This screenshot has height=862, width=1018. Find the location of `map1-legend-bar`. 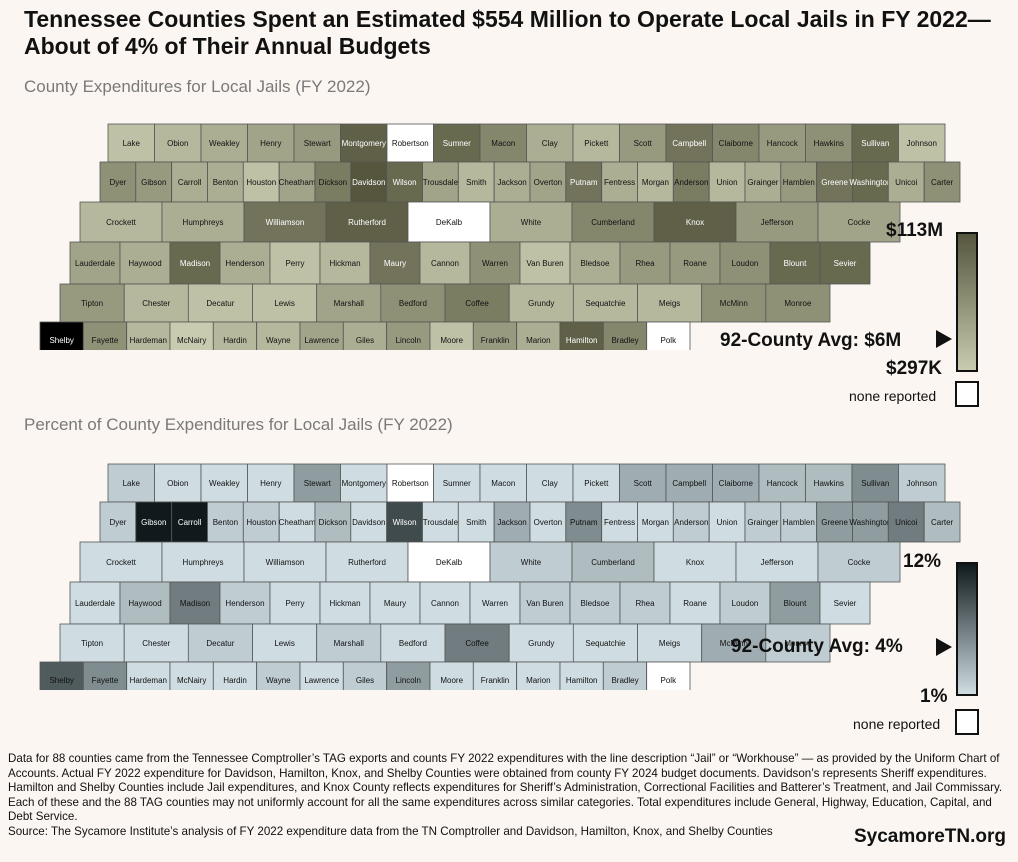

map1-legend-bar is located at coordinates (967, 302).